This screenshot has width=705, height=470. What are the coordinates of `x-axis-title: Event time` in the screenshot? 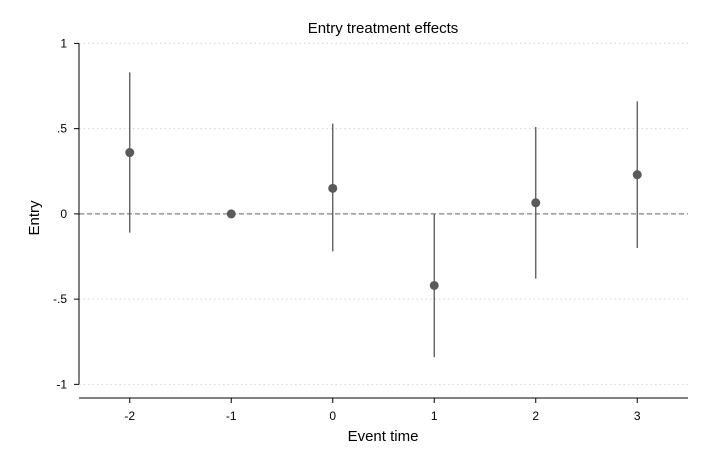 It's located at (383, 436).